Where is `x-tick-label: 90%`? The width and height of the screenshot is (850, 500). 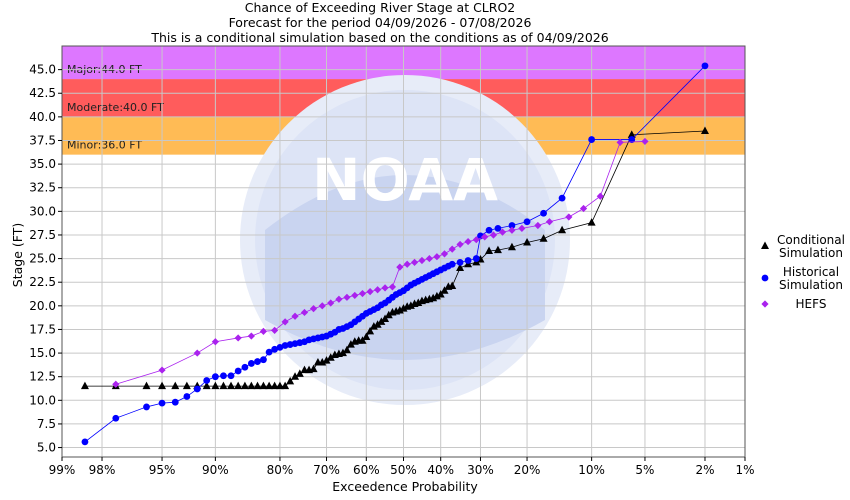
x-tick-label: 90% is located at coordinates (215, 470).